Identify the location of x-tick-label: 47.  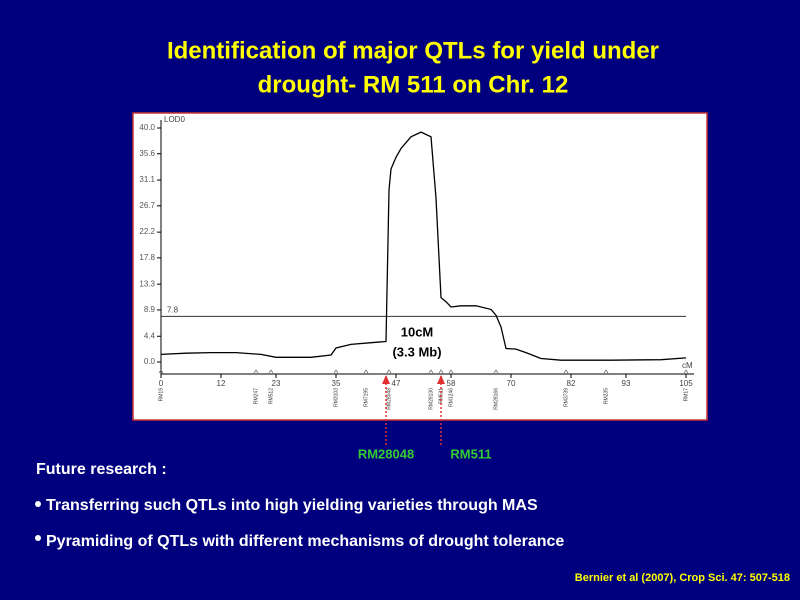
(396, 383).